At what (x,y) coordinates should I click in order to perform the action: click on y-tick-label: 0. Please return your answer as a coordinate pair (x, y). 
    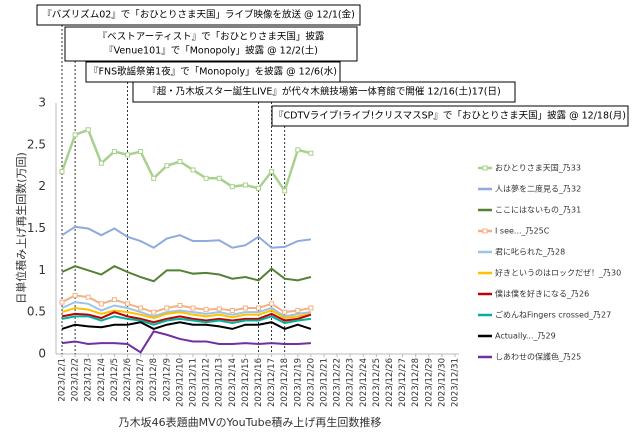
    Looking at the image, I should click on (42, 354).